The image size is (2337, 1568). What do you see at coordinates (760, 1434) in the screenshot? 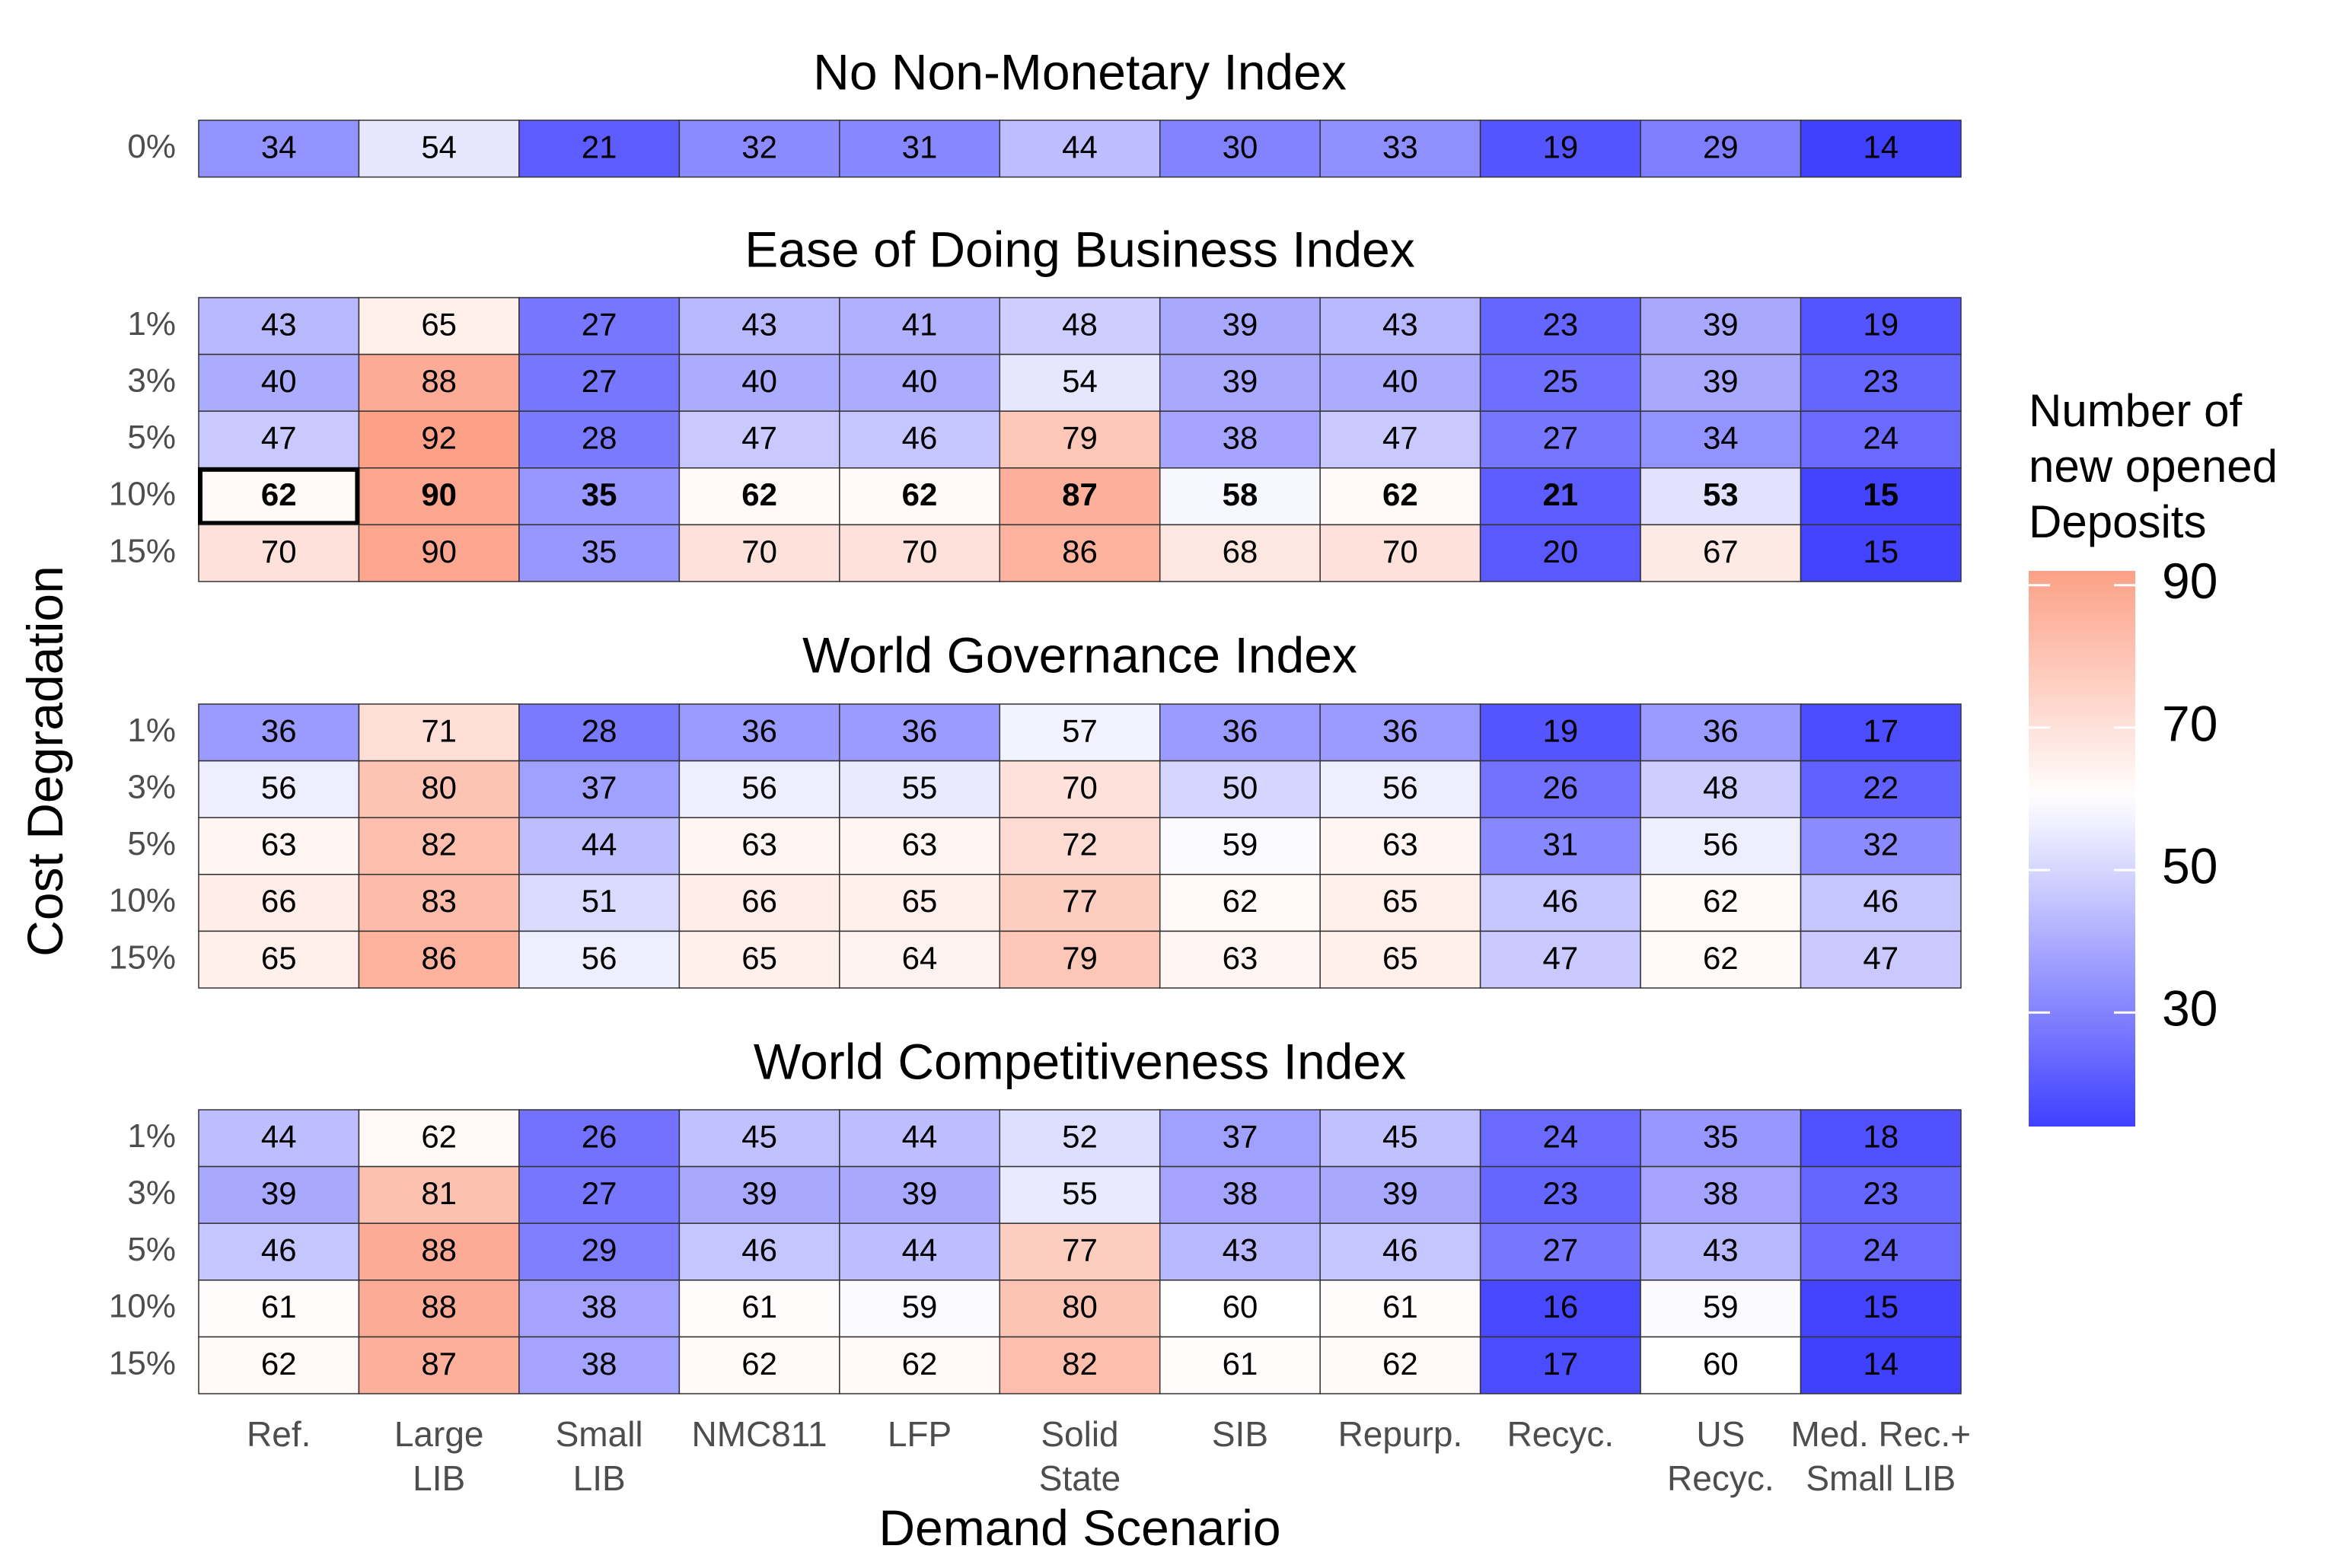
I see `x-tick-label: NMC811` at bounding box center [760, 1434].